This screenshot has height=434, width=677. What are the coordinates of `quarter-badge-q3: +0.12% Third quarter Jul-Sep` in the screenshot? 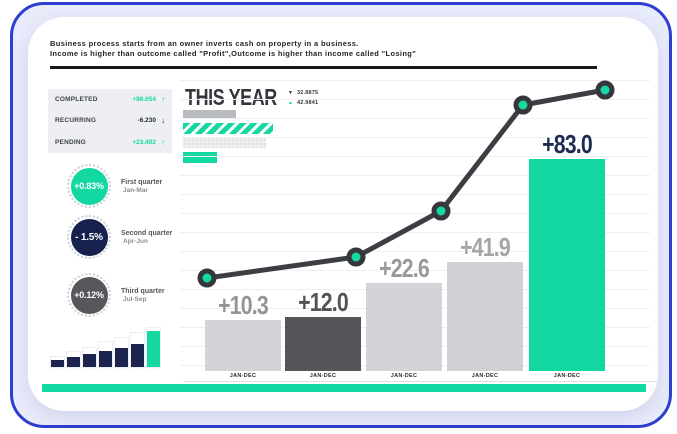 It's located at (116, 295).